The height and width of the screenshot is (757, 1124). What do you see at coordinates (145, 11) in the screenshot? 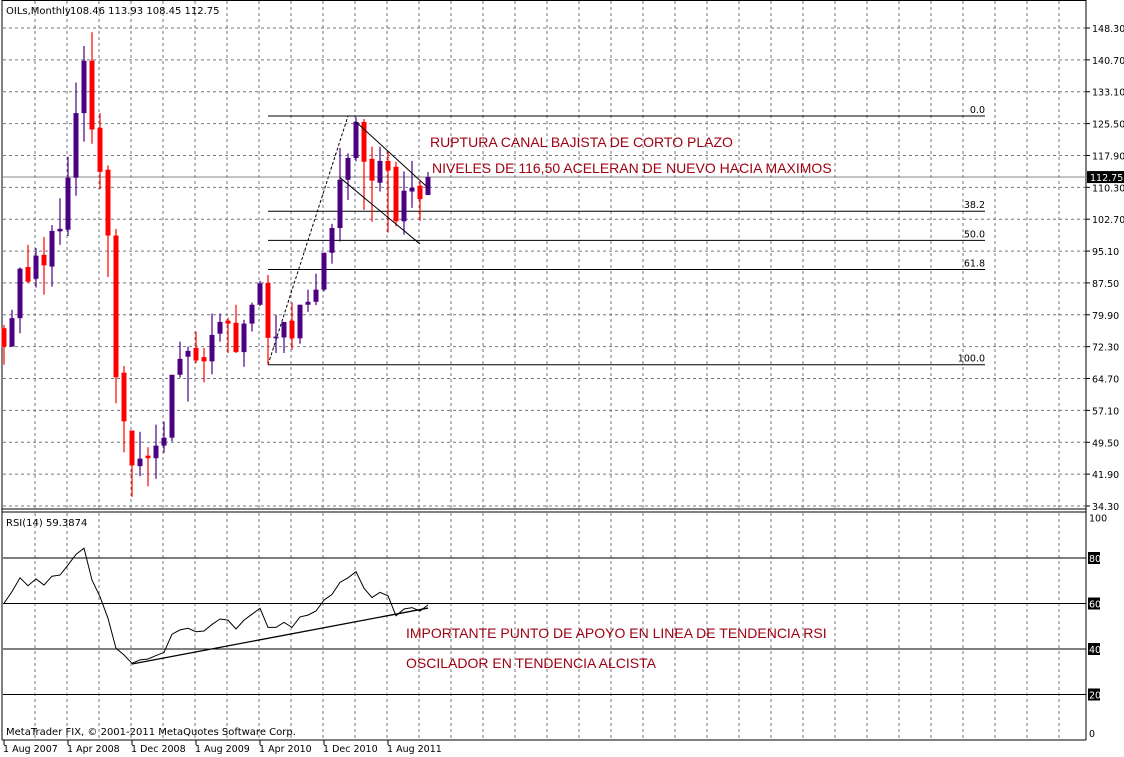
I see `ohlc-readout: 108.46 113.93 108.45 112.75` at bounding box center [145, 11].